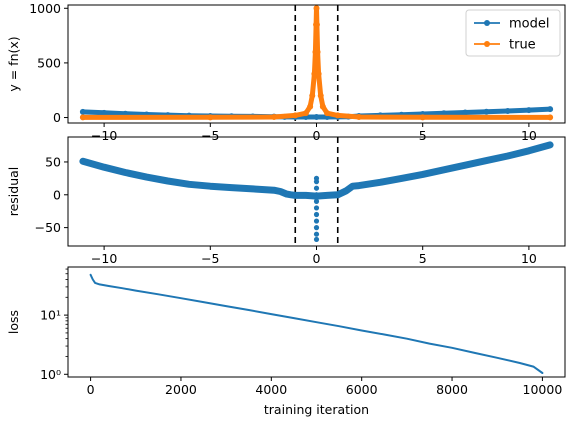  Describe the element at coordinates (505, 45) in the screenshot. I see `legend-entry-true: true` at that location.